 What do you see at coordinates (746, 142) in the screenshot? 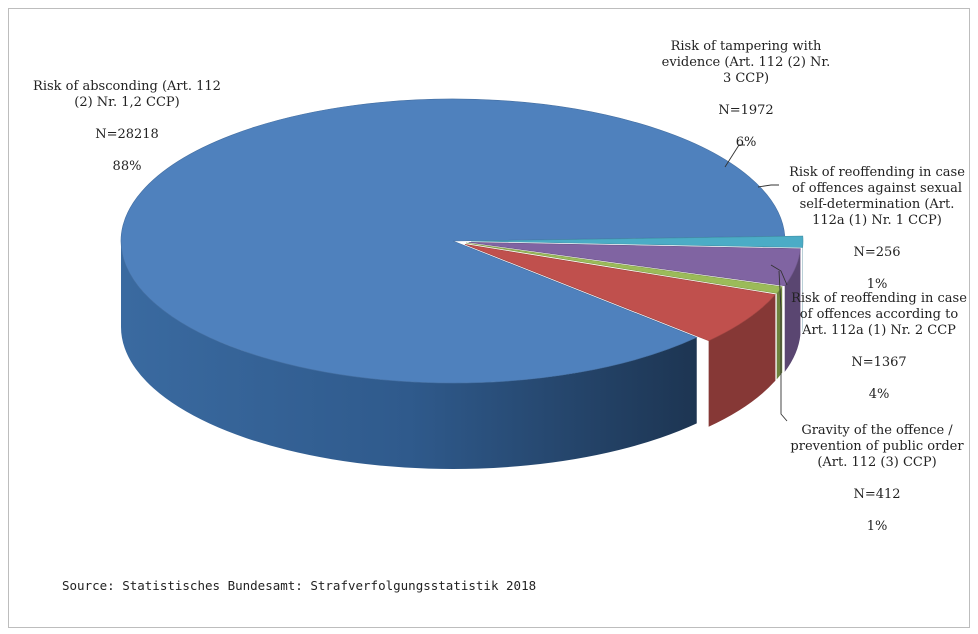
I see `slice-percent: 6%` at bounding box center [746, 142].